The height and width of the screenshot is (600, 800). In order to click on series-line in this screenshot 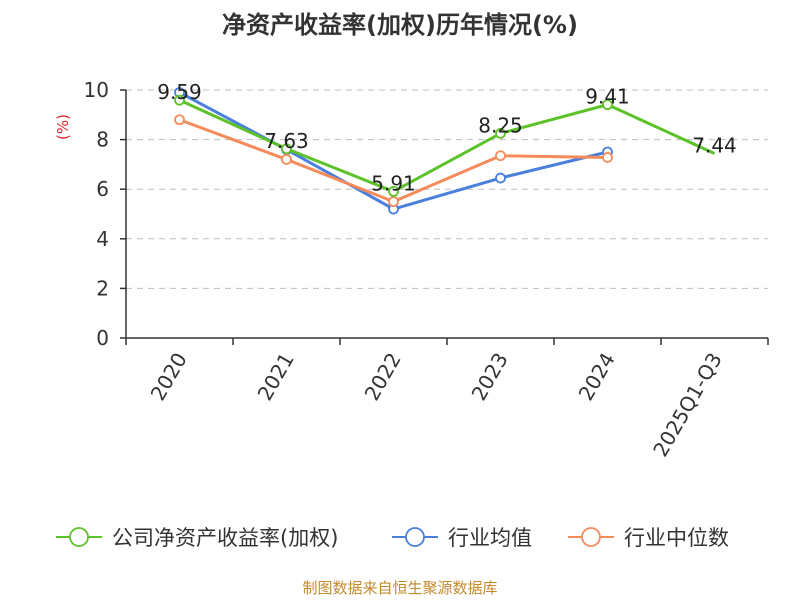, I will do `click(447, 145)`.